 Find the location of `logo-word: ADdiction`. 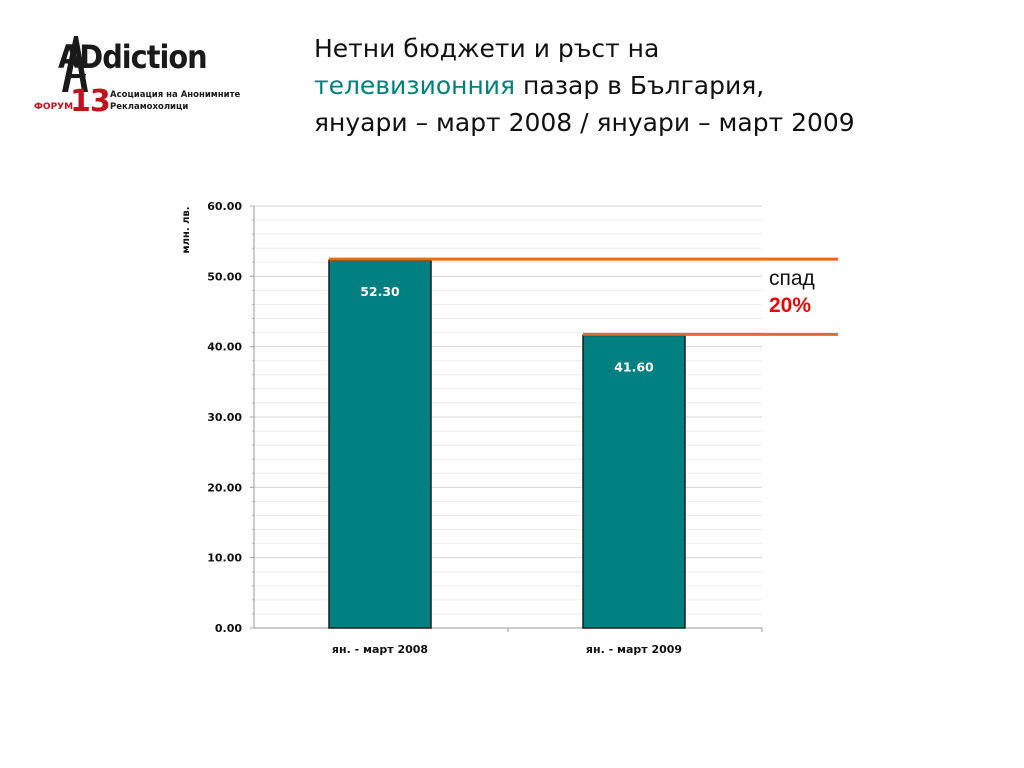

logo-word: ADdiction is located at coordinates (133, 57).